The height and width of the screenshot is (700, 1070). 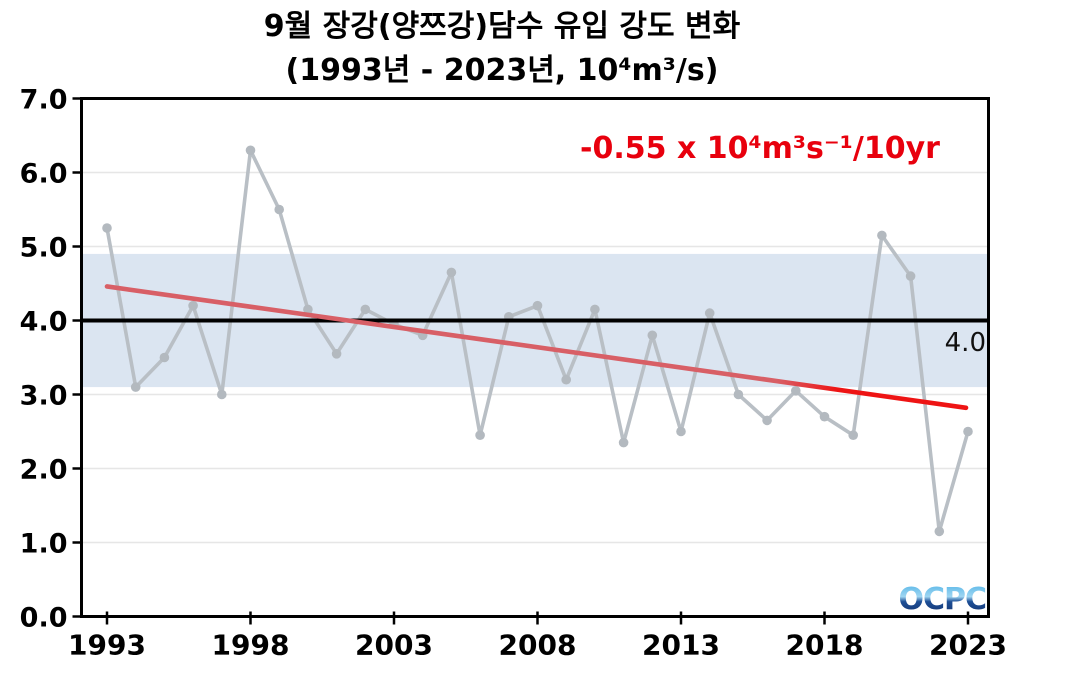 I want to click on data-point-2014, so click(x=709, y=313).